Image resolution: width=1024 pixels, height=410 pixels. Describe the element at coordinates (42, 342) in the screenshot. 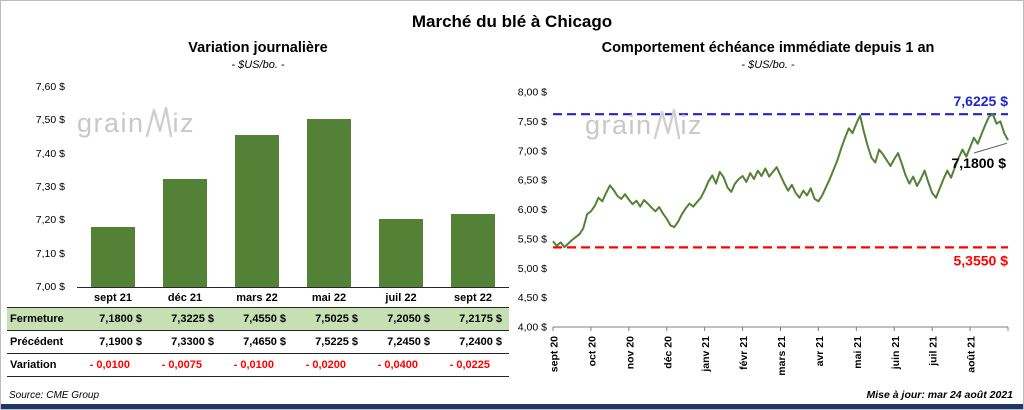

I see `row-label-precedent: Précédent` at that location.